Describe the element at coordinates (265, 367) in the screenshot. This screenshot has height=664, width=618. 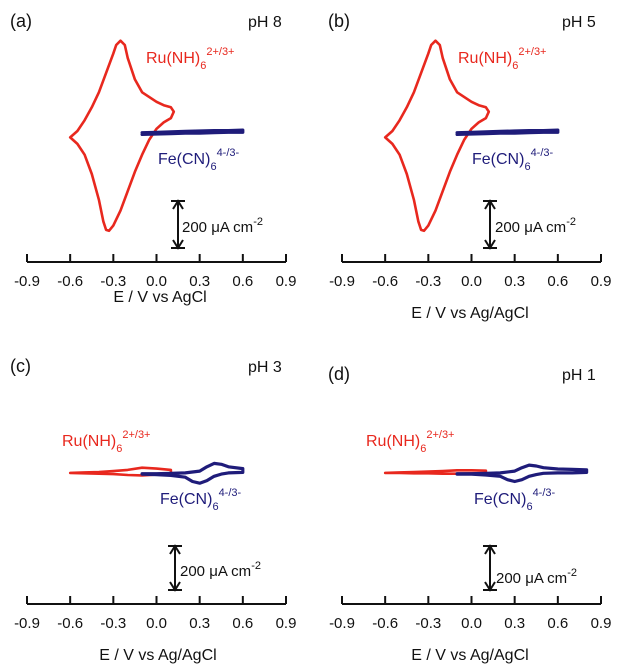
I see `ph-label: pH 3` at that location.